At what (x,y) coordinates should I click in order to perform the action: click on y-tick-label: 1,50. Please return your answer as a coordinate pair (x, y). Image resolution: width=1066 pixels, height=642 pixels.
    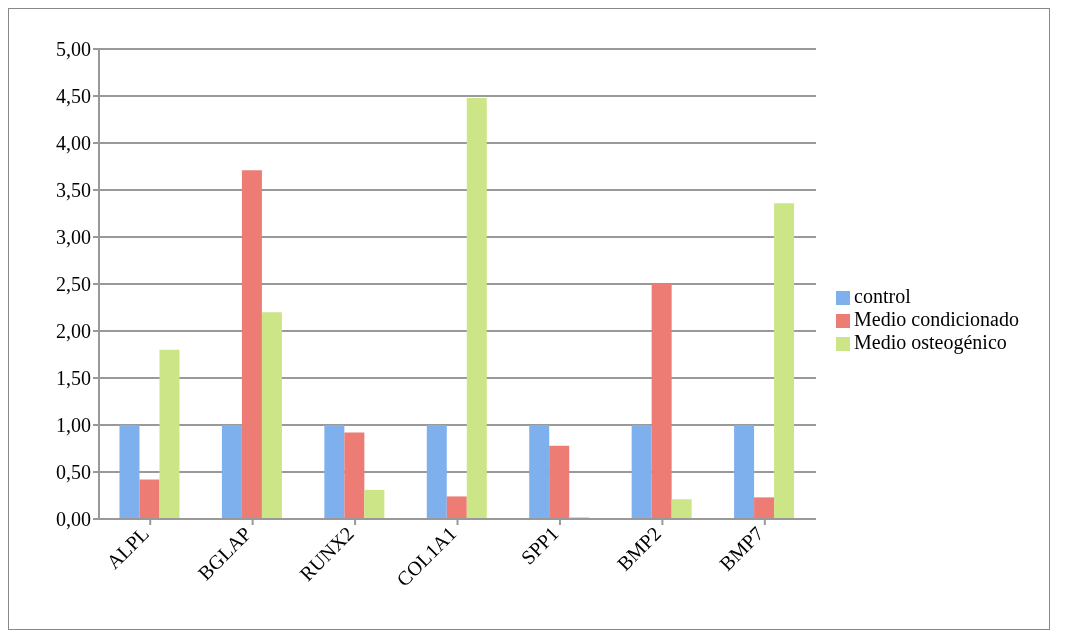
    Looking at the image, I should click on (73, 378).